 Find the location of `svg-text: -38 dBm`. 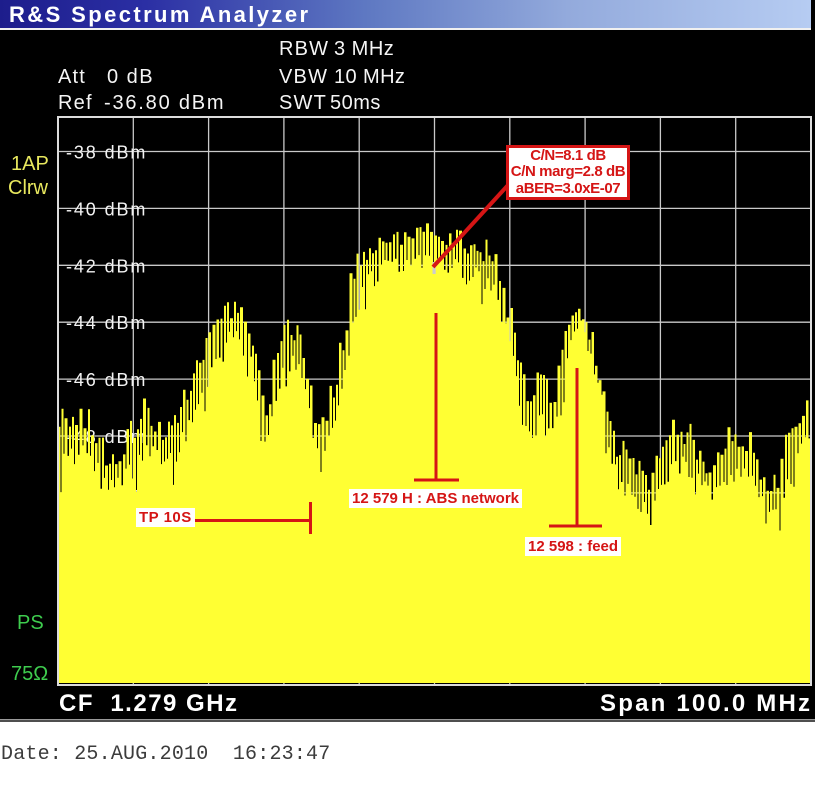

svg-text: -38 dBm is located at coordinates (106, 153).